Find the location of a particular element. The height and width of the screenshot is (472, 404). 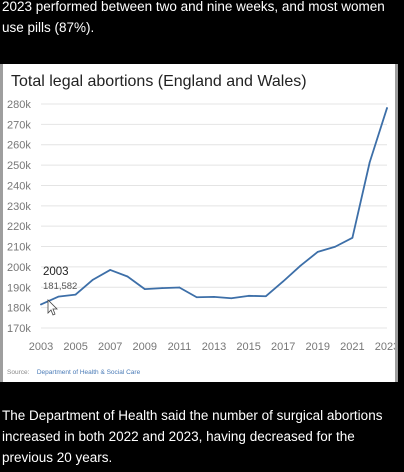

x-tick-label-2011: 2011 is located at coordinates (180, 347).